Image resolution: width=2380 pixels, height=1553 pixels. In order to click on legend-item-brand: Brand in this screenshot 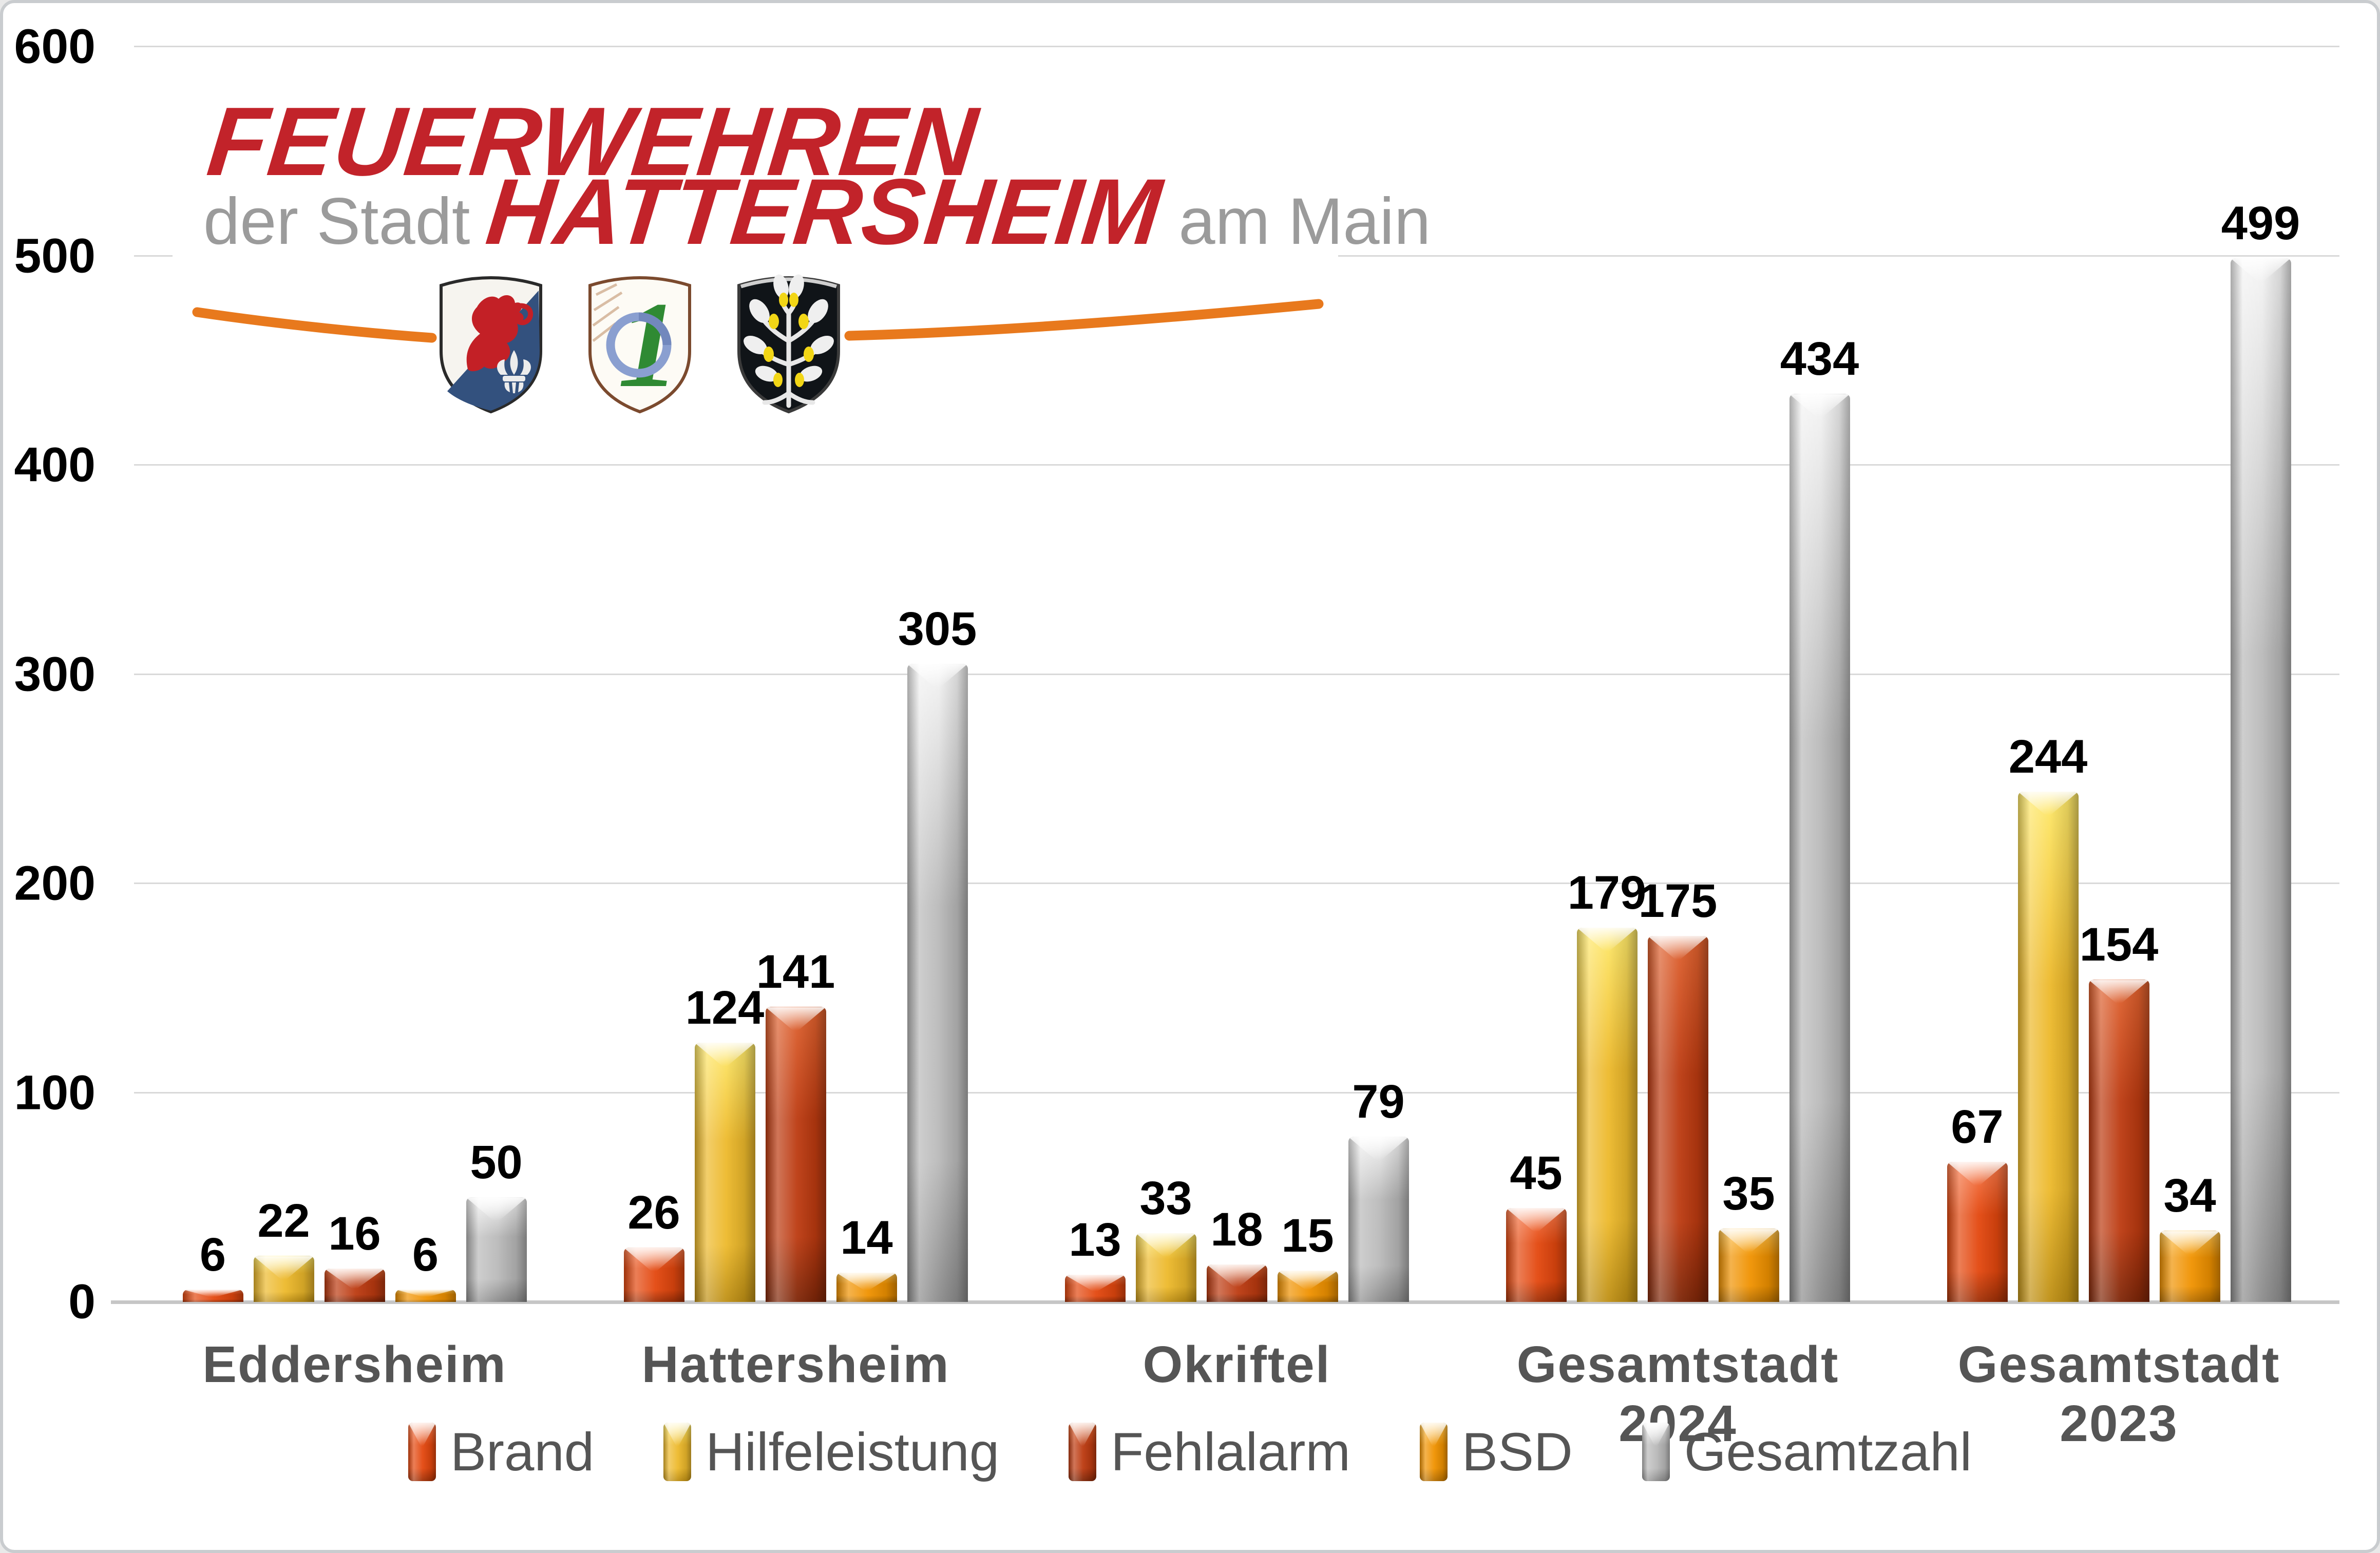, I will do `click(501, 1452)`.